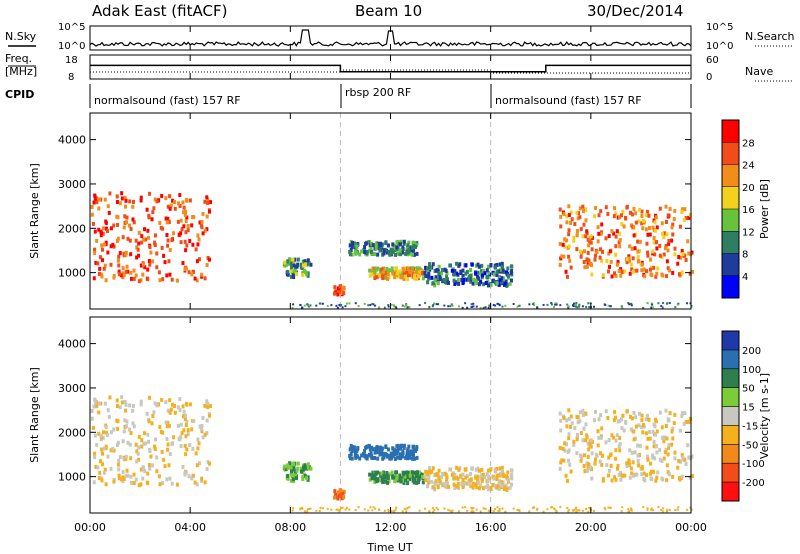 This screenshot has width=800, height=554. I want to click on velocity-colorbar-label: Velocity [m s-1], so click(764, 416).